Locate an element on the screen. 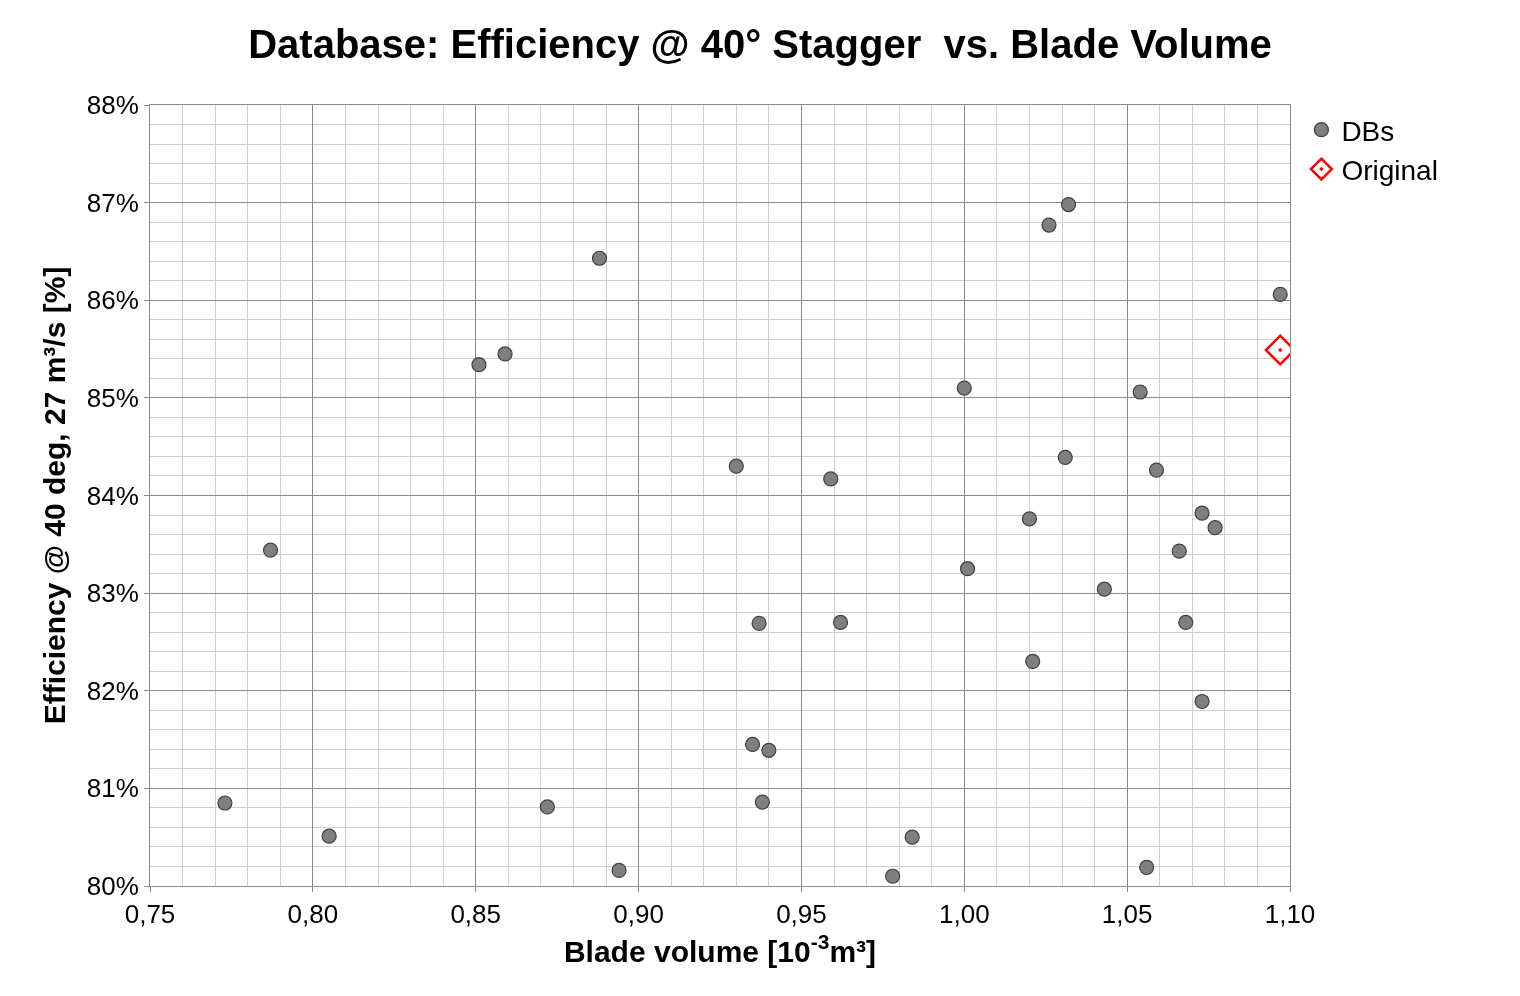 The width and height of the screenshot is (1520, 996). y-tick-label: 81% is located at coordinates (112, 788).